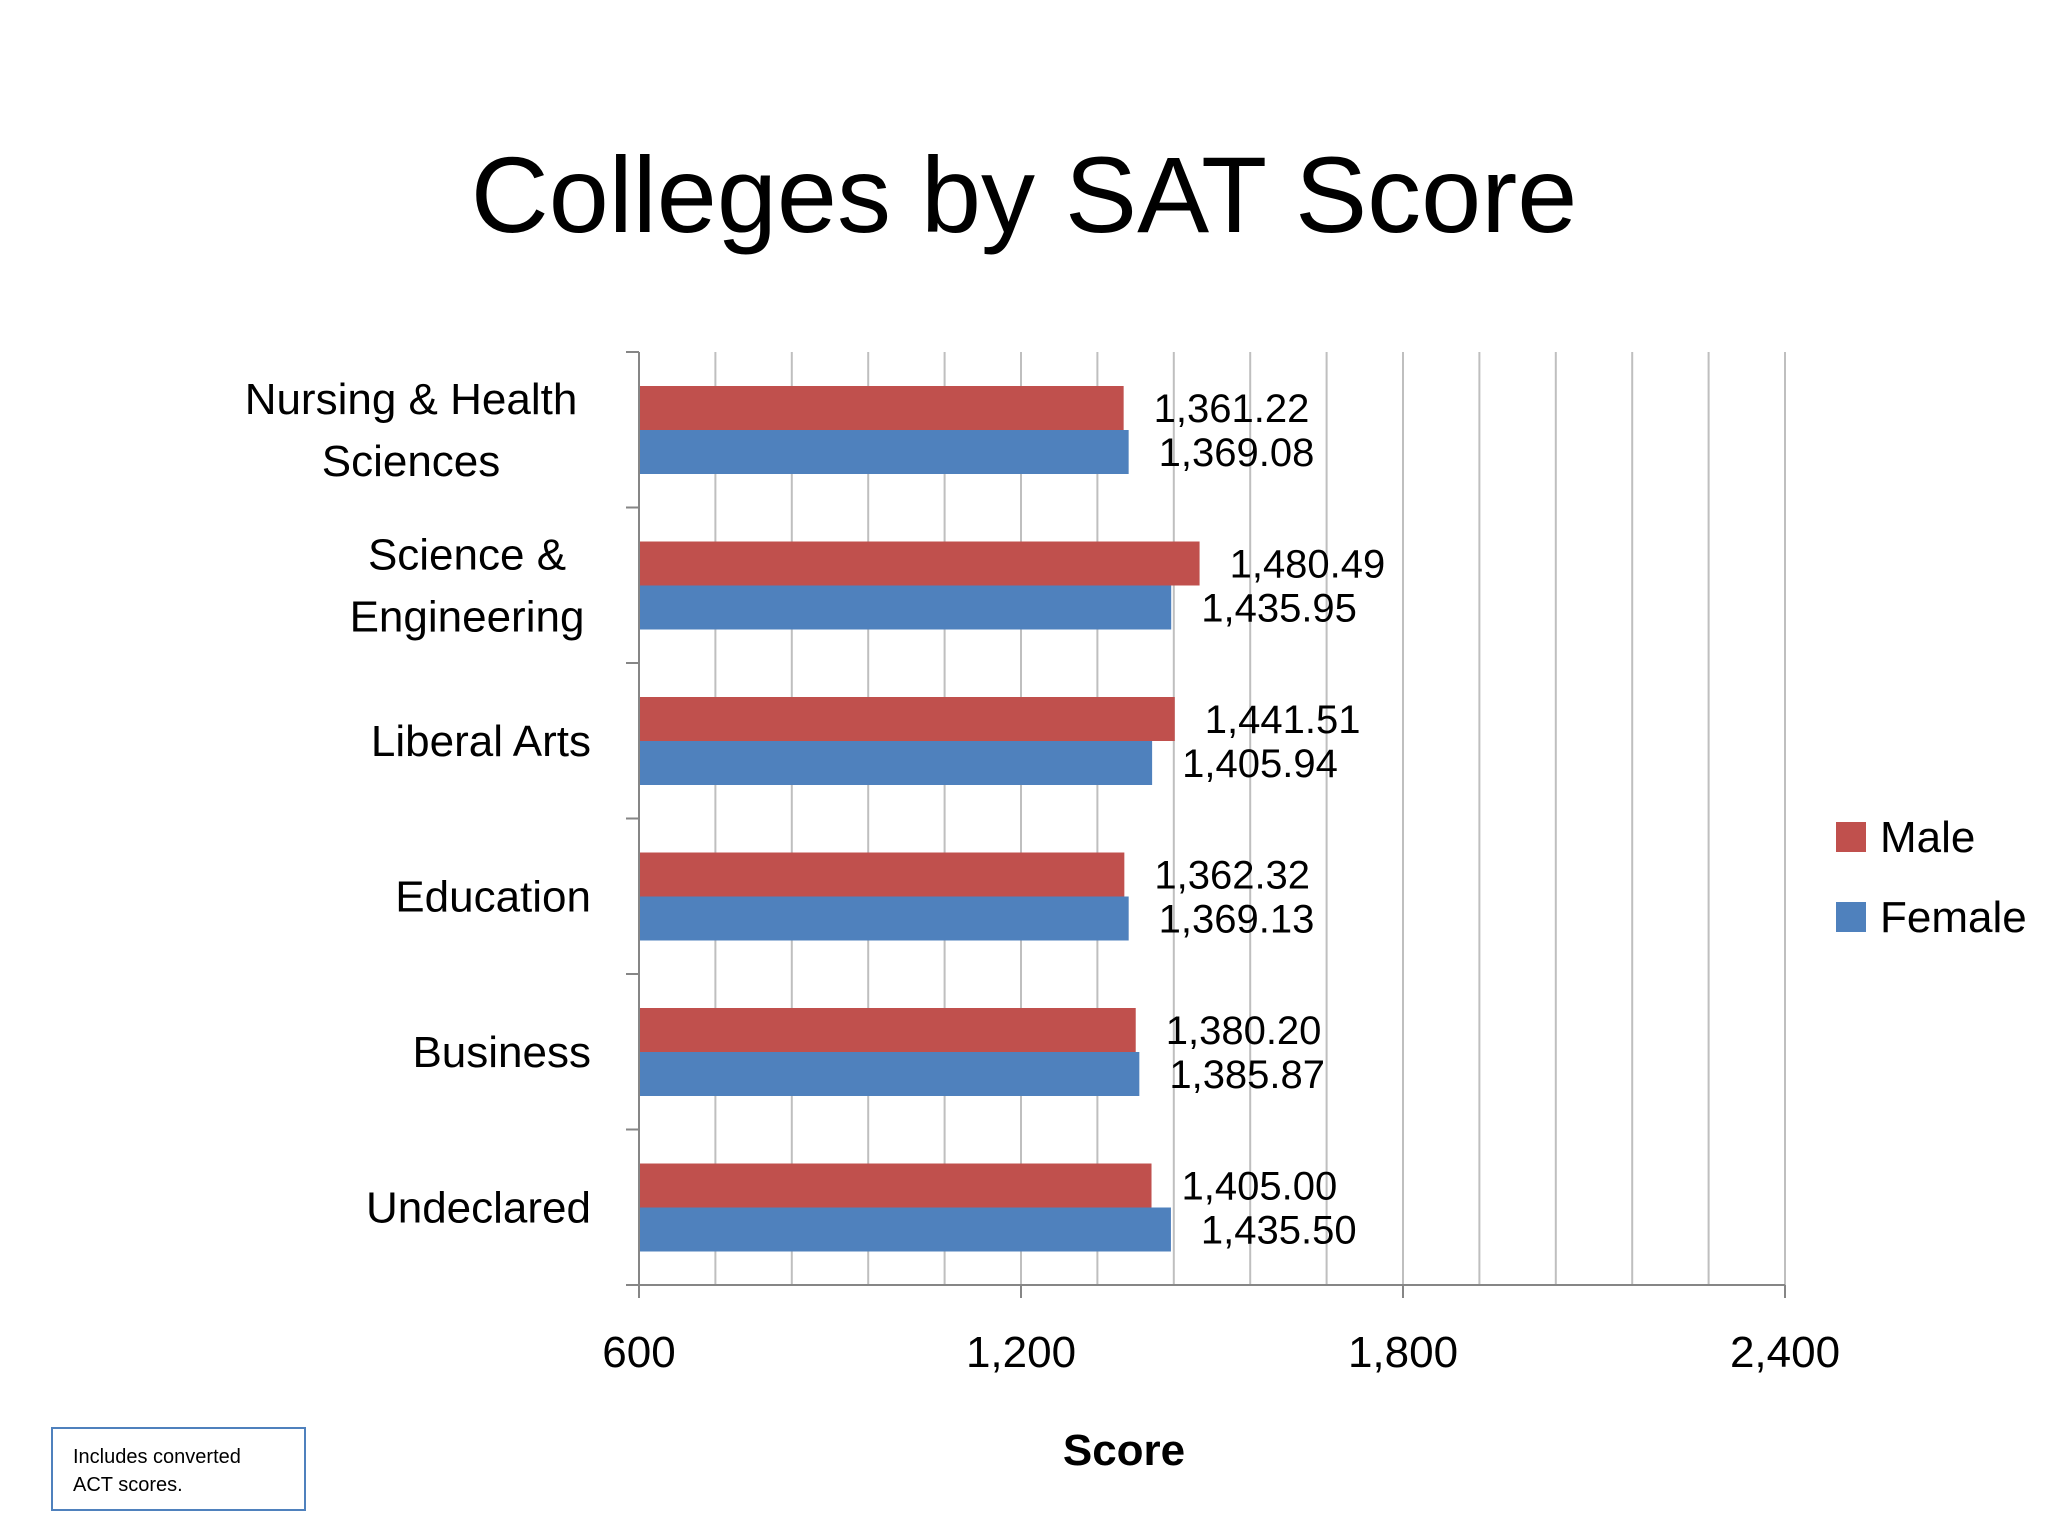 The width and height of the screenshot is (2048, 1536). Describe the element at coordinates (1024, 194) in the screenshot. I see `chart-title: Colleges by SAT Score` at that location.